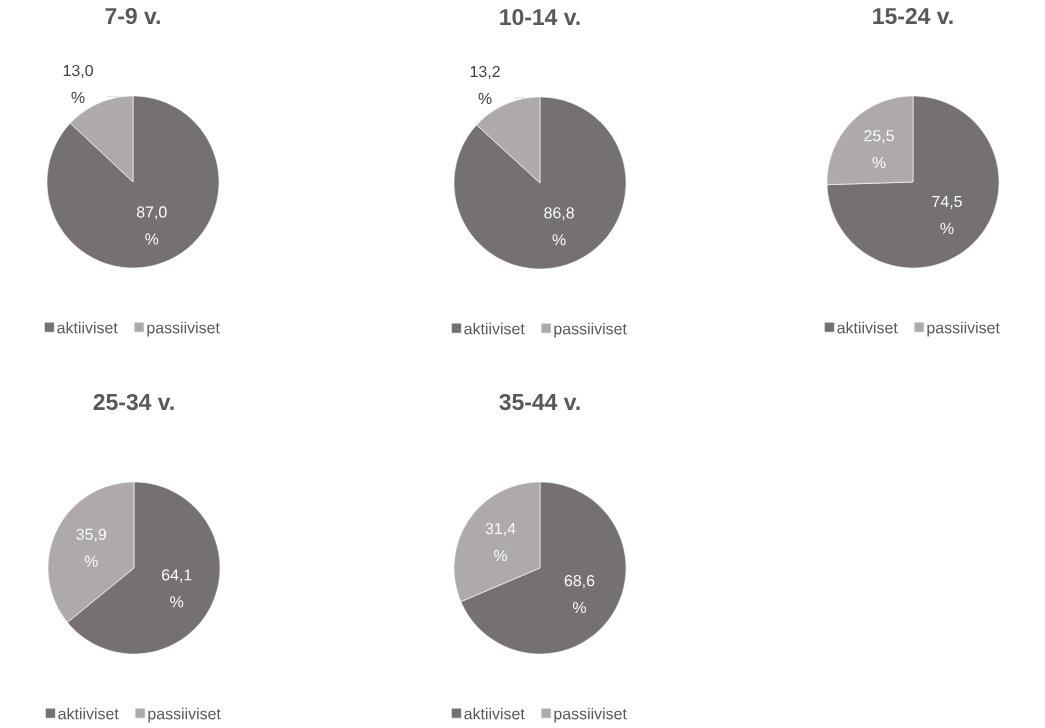  I want to click on data-label: 64,1 %, so click(177, 588).